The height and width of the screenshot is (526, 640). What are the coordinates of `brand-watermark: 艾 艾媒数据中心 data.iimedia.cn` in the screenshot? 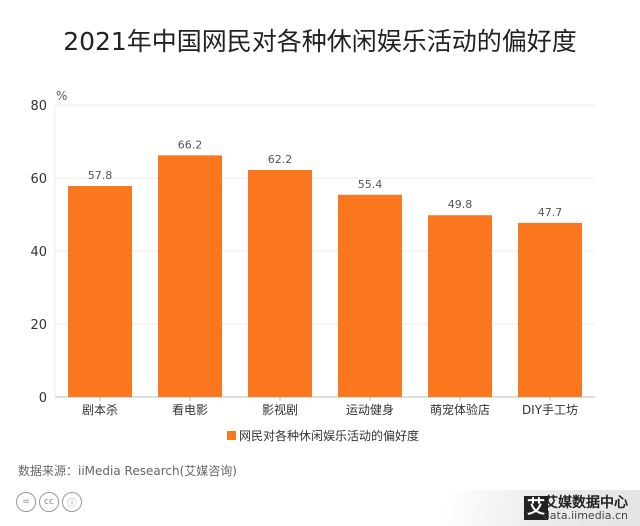 It's located at (510, 508).